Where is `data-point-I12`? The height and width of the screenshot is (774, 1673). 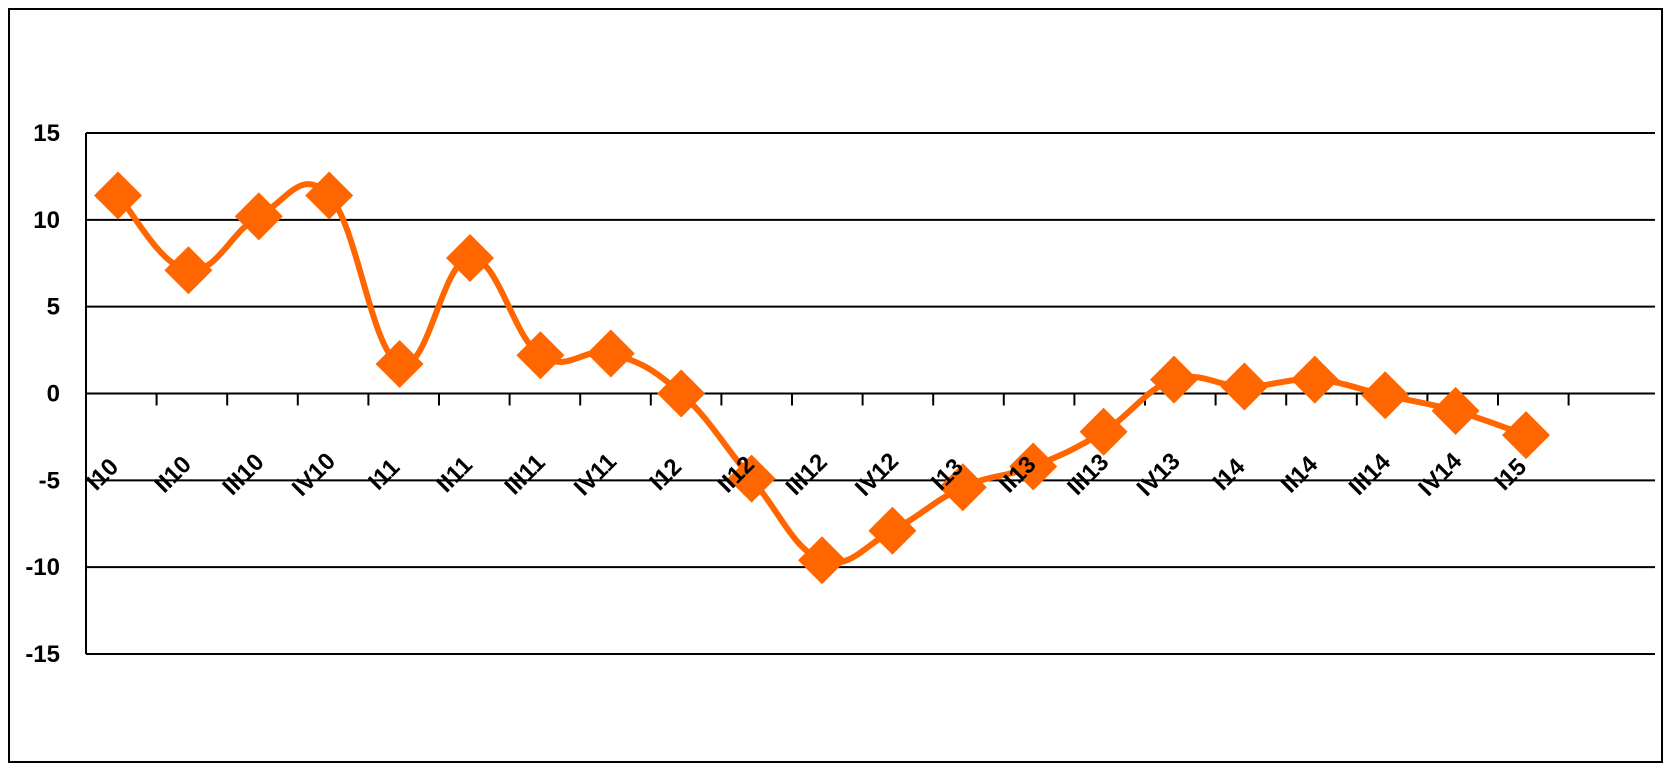
data-point-I12 is located at coordinates (681, 393).